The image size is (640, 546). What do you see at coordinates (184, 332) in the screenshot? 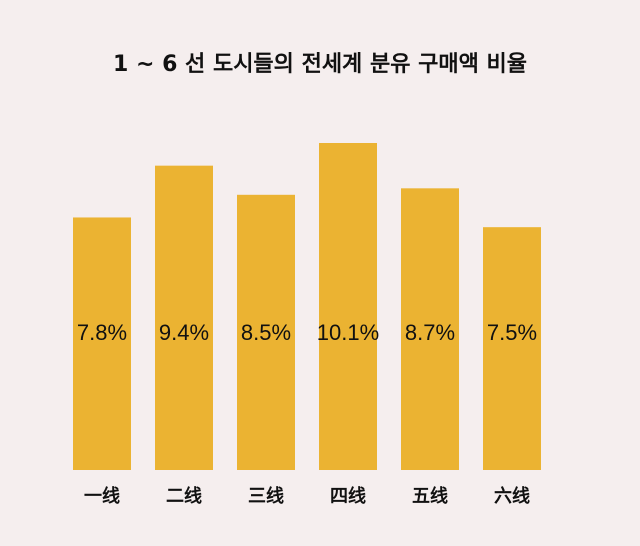
I see `bar-value-label-2: 9.4%` at bounding box center [184, 332].